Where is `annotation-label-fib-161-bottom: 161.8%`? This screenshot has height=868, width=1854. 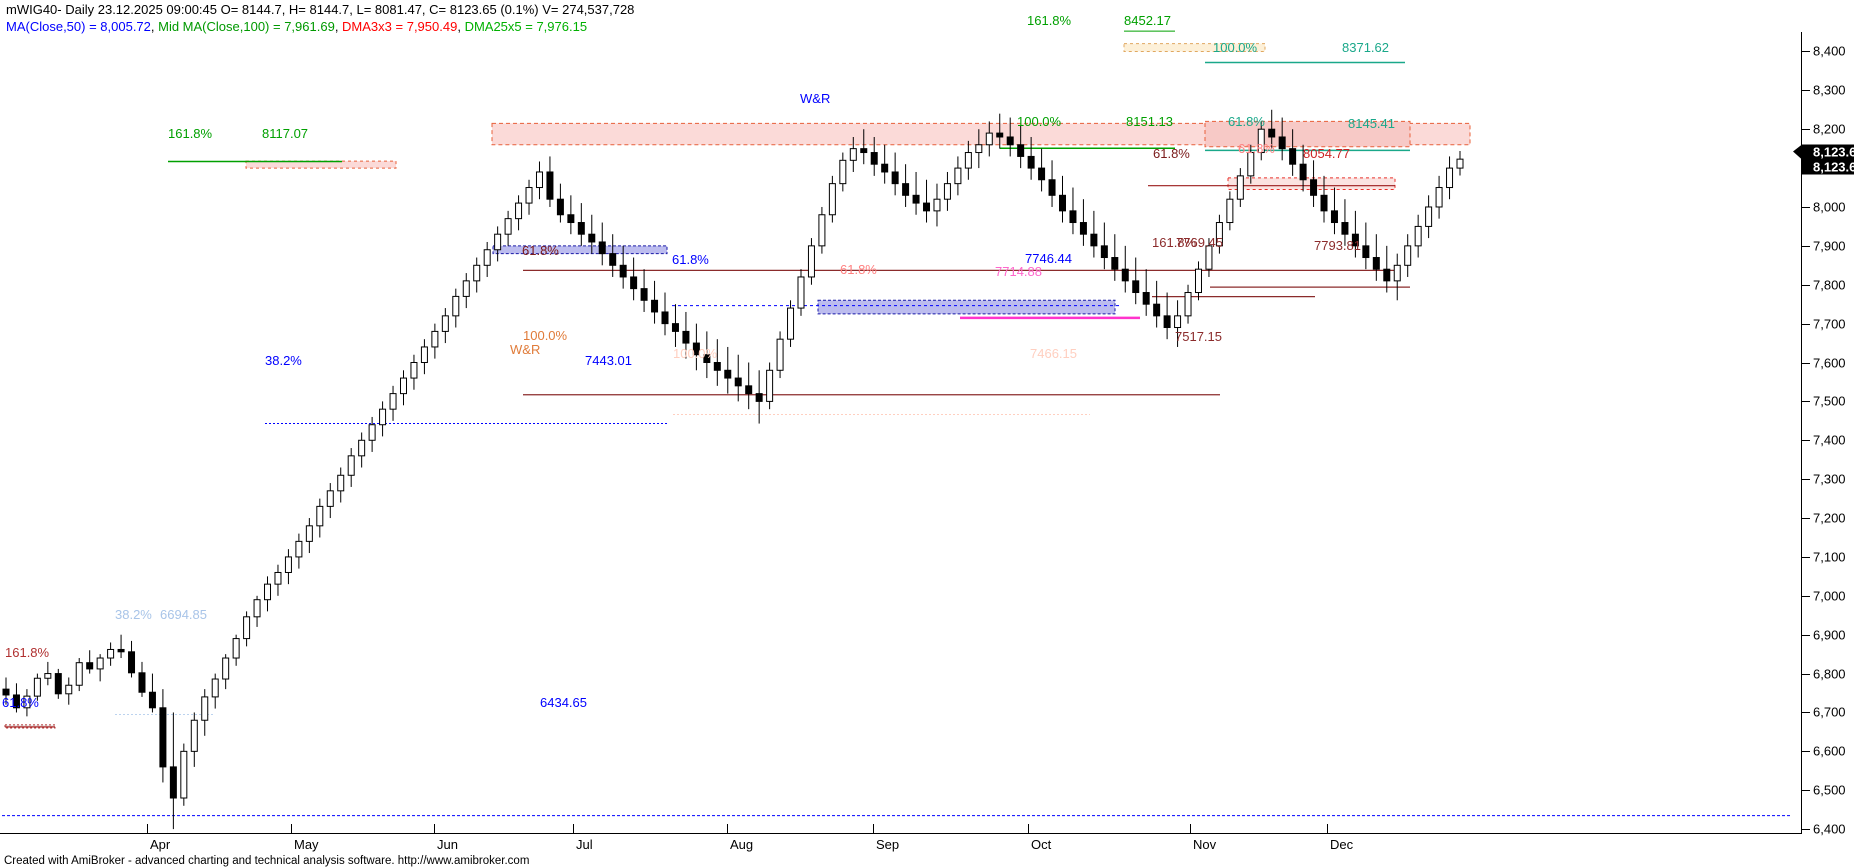
annotation-label-fib-161-bottom: 161.8% is located at coordinates (27, 652).